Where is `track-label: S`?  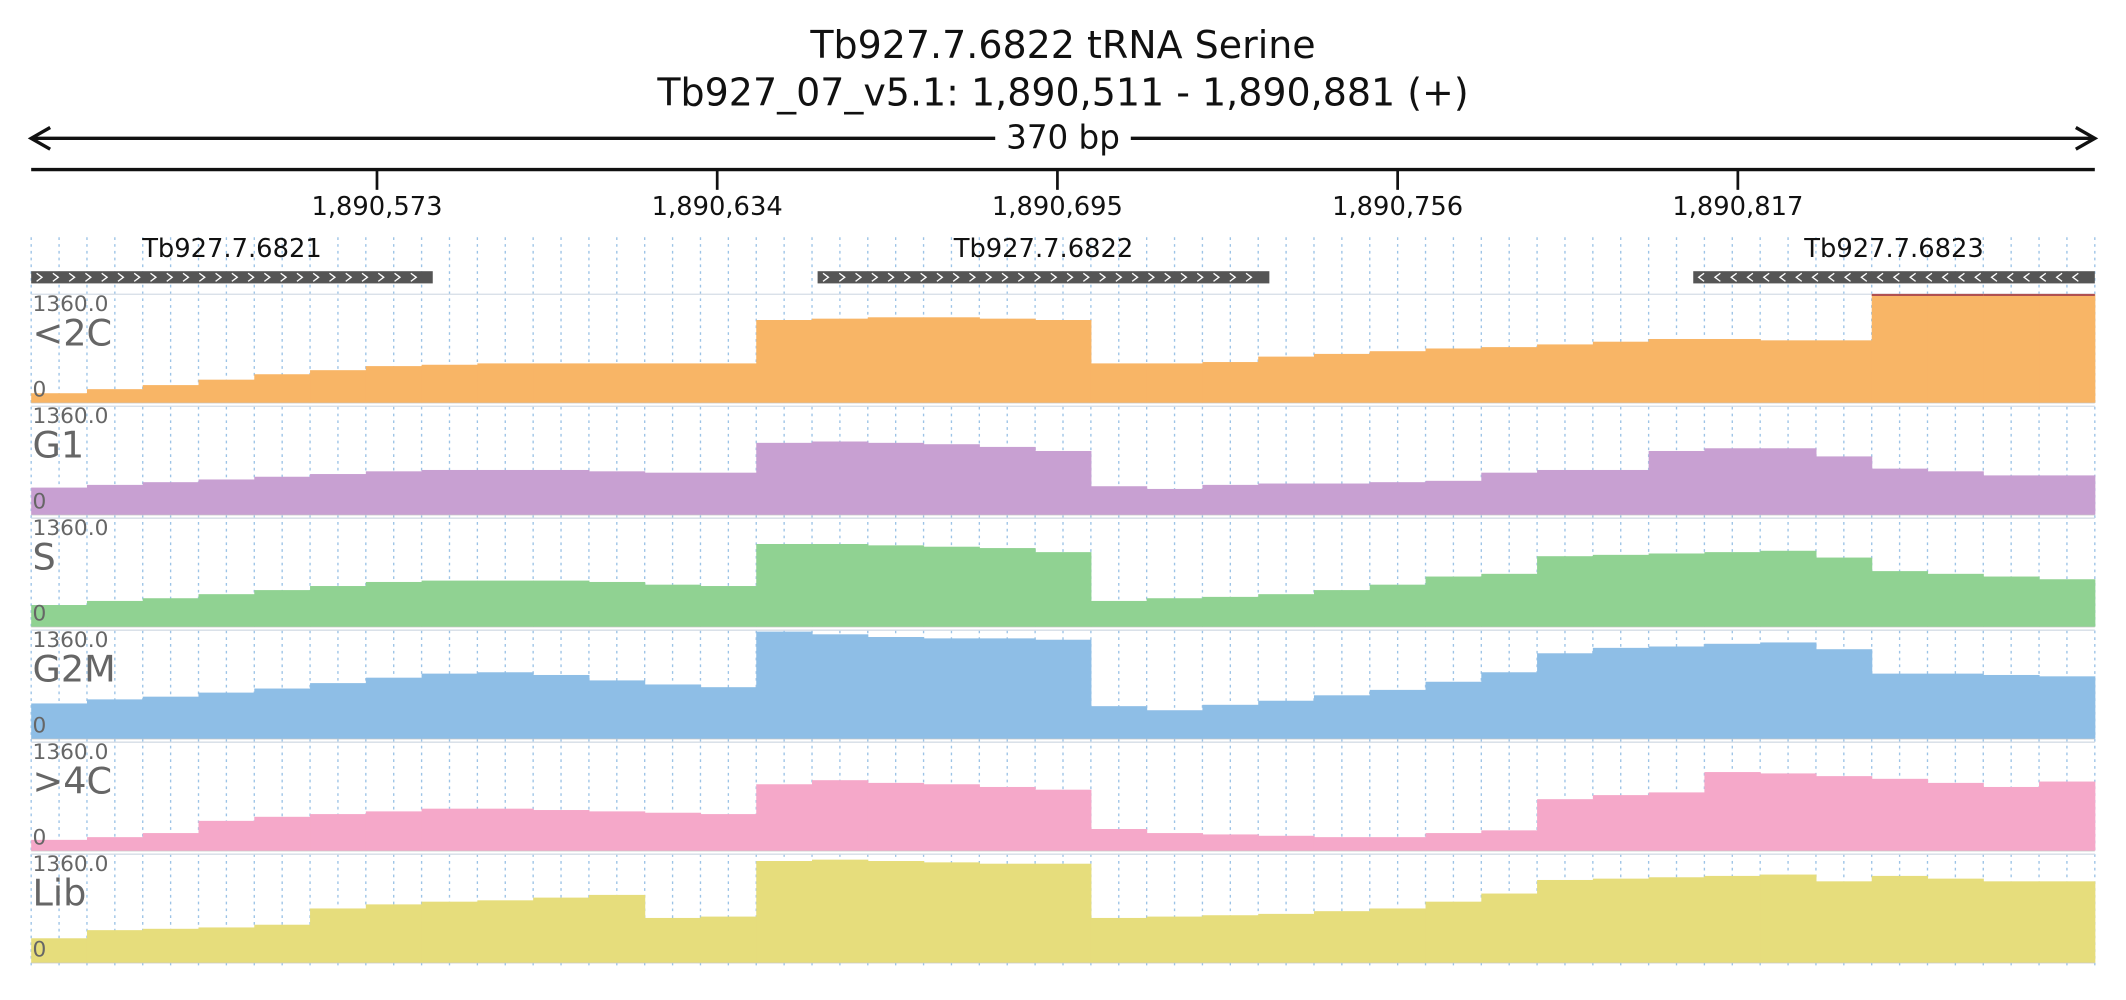 track-label: S is located at coordinates (44, 556).